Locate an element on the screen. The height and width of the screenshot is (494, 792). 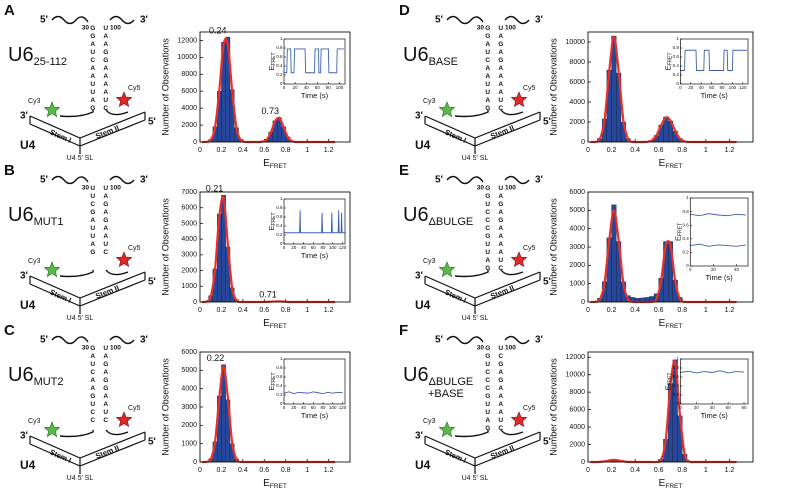
cy3-label: Cy3 is located at coordinates (34, 101).